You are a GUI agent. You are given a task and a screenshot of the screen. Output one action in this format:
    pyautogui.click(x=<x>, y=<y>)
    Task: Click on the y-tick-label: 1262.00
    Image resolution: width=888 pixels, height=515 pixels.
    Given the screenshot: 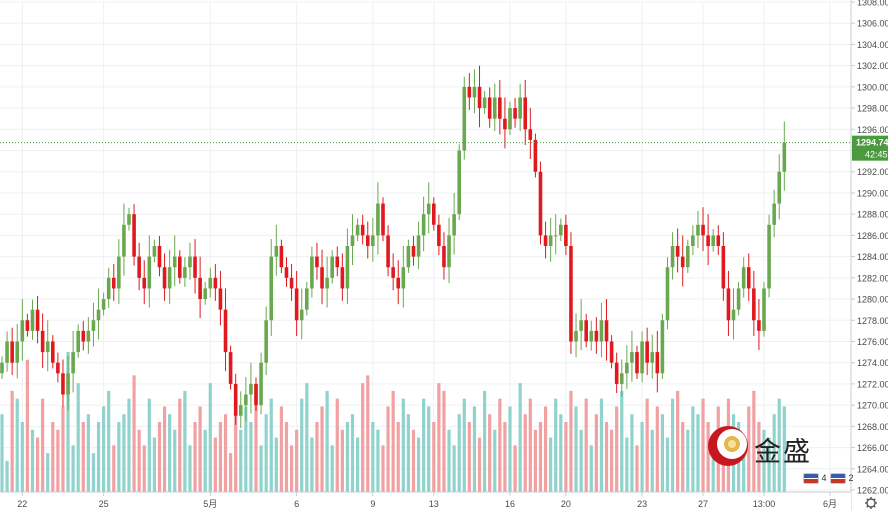 What is the action you would take?
    pyautogui.click(x=872, y=491)
    